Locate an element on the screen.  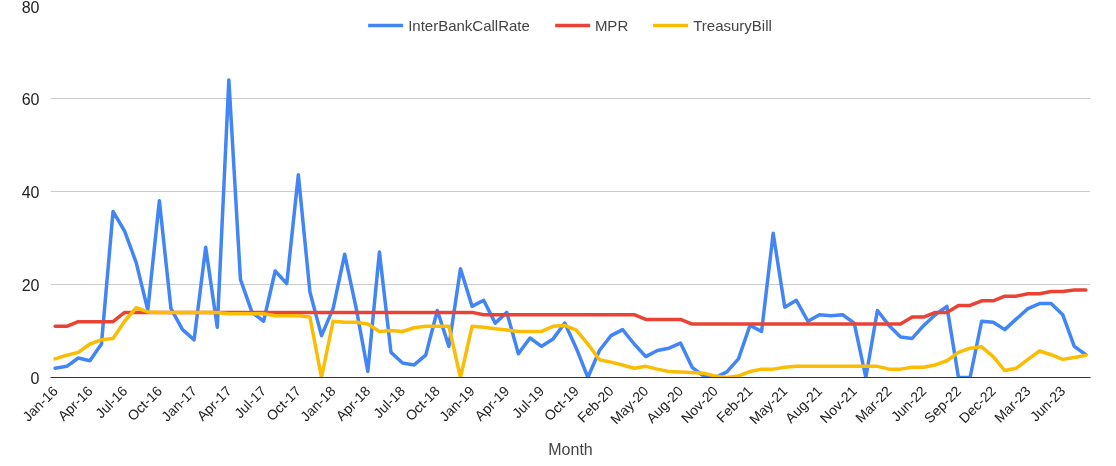
line-series is located at coordinates (570, 342).